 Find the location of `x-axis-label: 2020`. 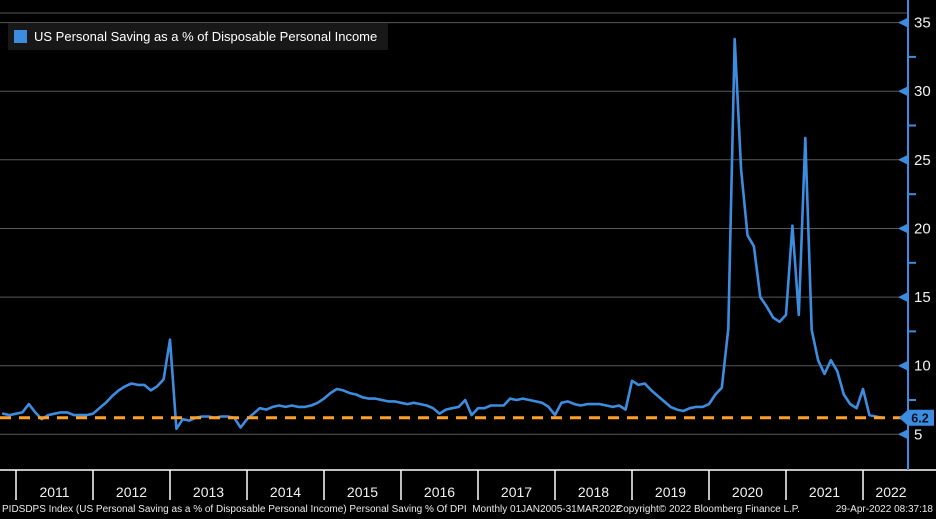

x-axis-label: 2020 is located at coordinates (747, 492).